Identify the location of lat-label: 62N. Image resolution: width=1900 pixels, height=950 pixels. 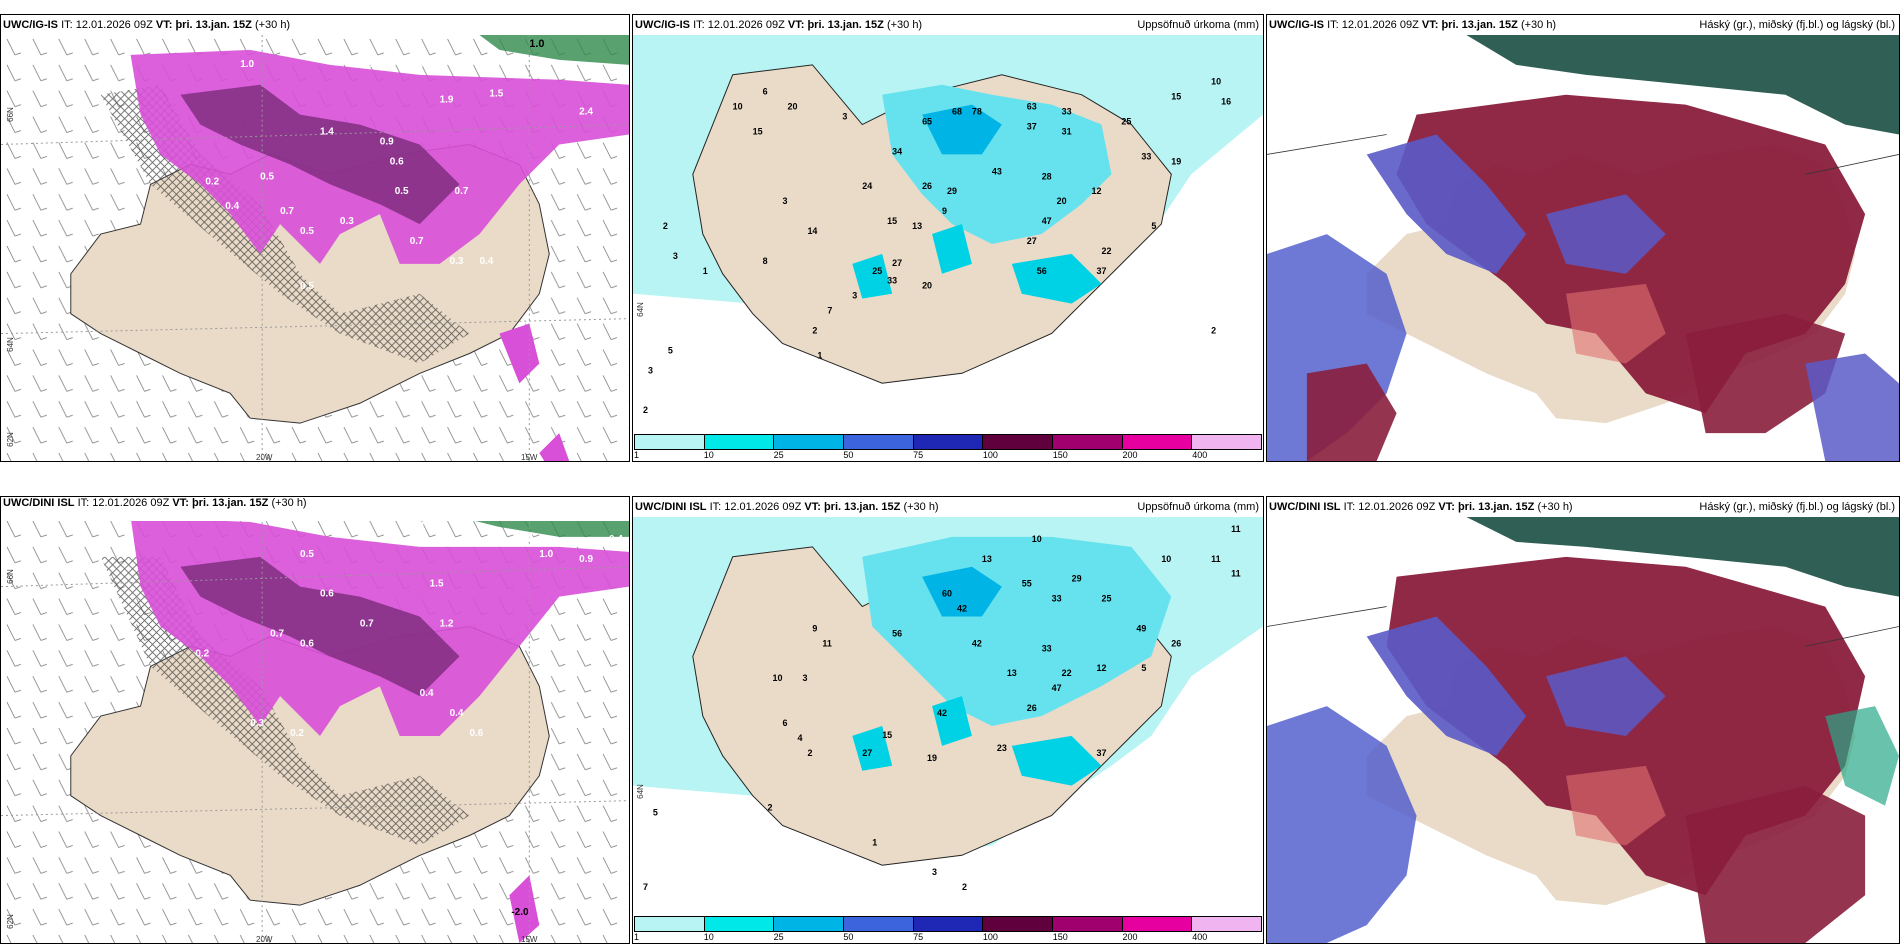
(10, 921).